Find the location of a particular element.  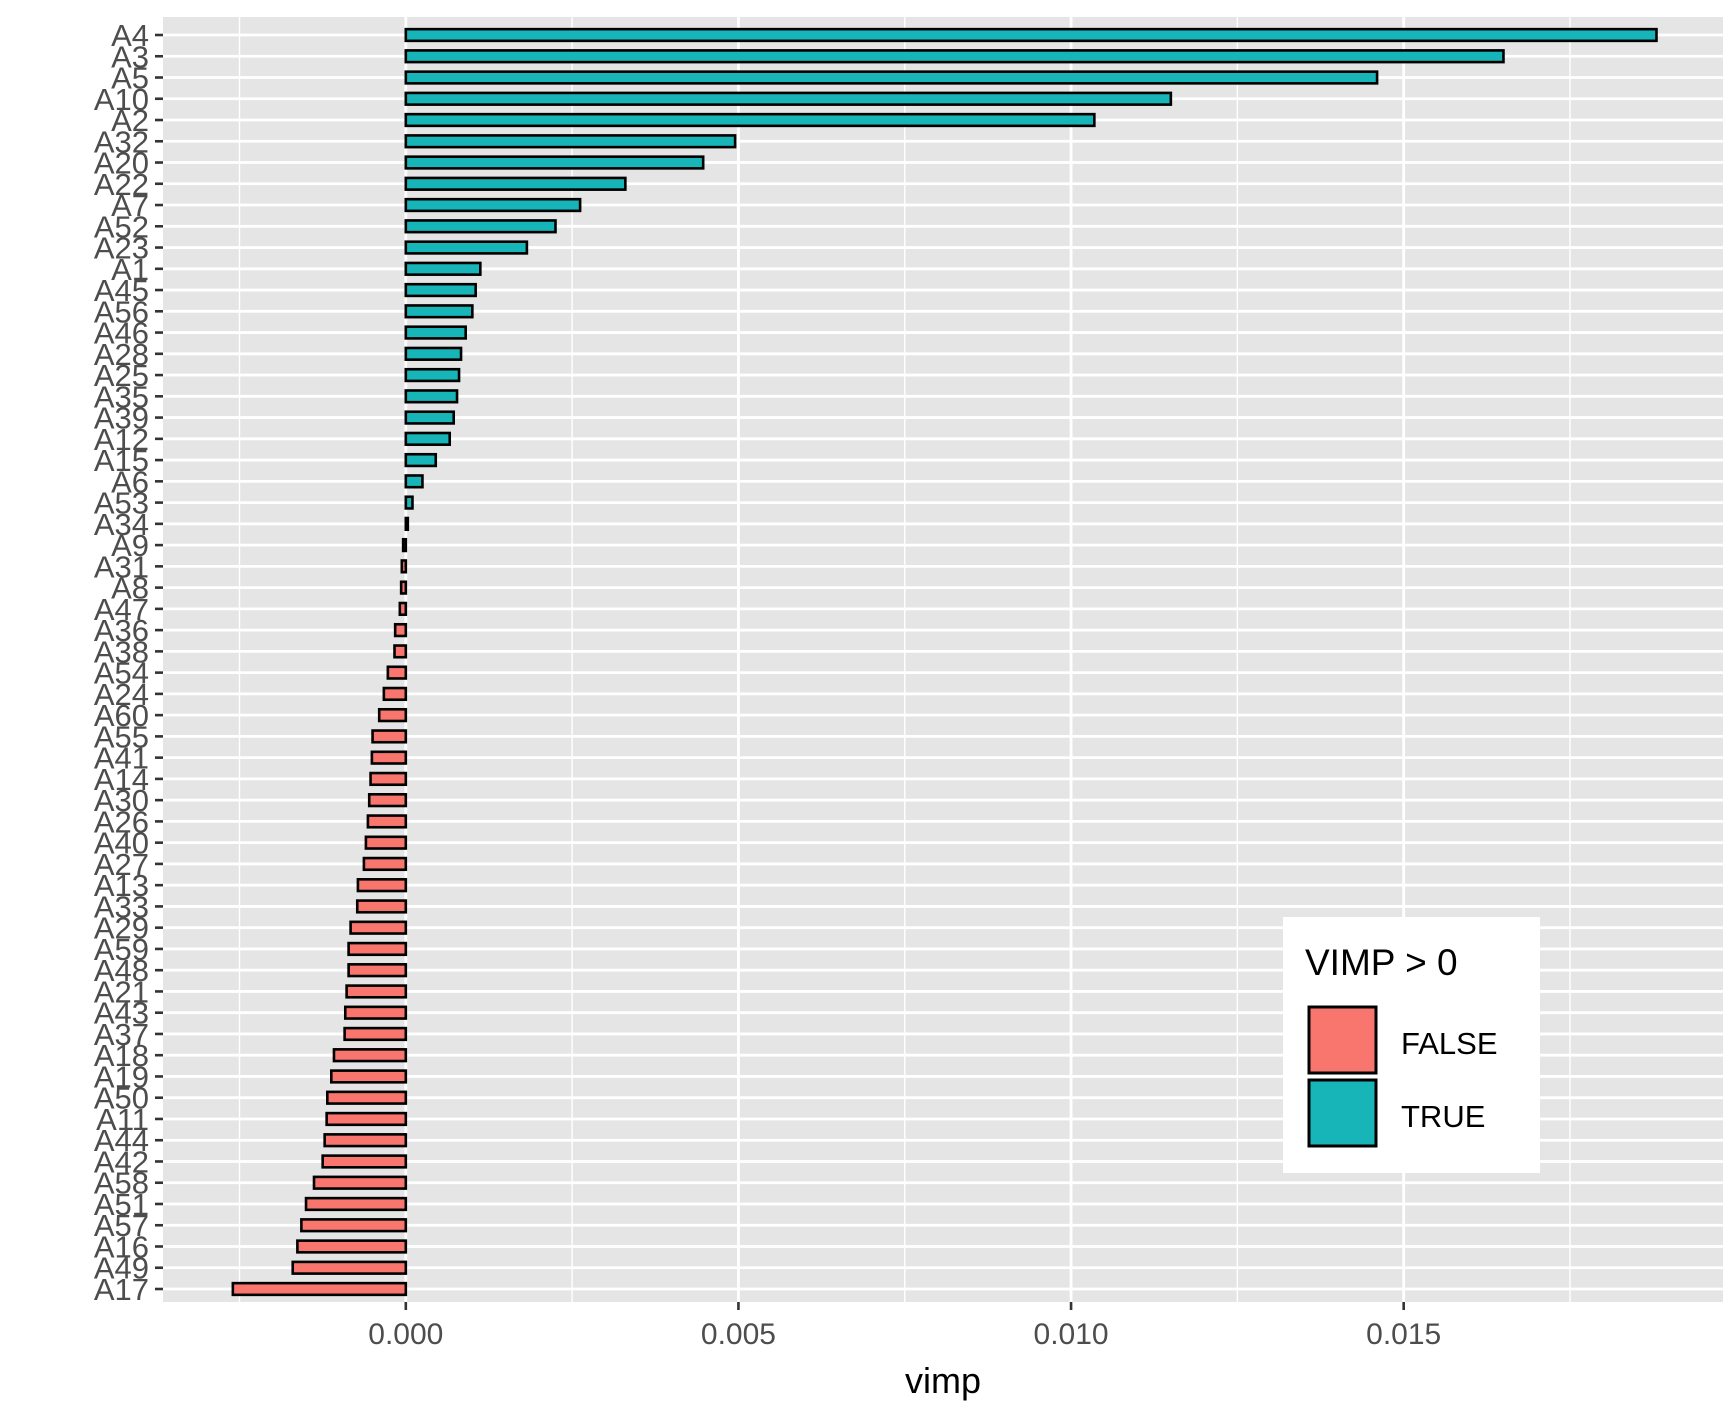

y-tick-label: A3 is located at coordinates (130, 56).